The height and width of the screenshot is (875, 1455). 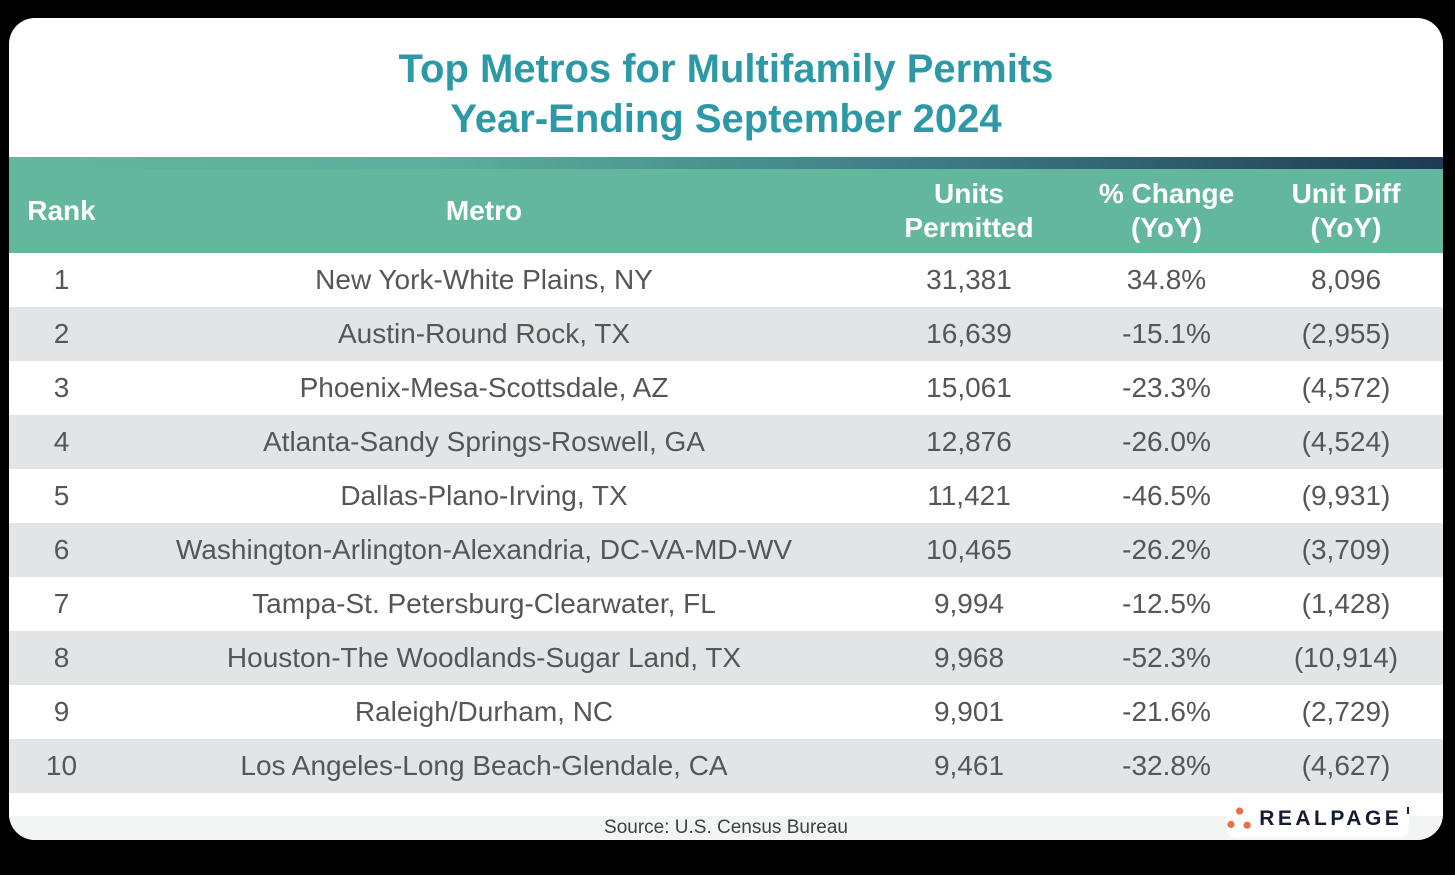 What do you see at coordinates (1166, 387) in the screenshot?
I see `cell-pct-change: -23.3%` at bounding box center [1166, 387].